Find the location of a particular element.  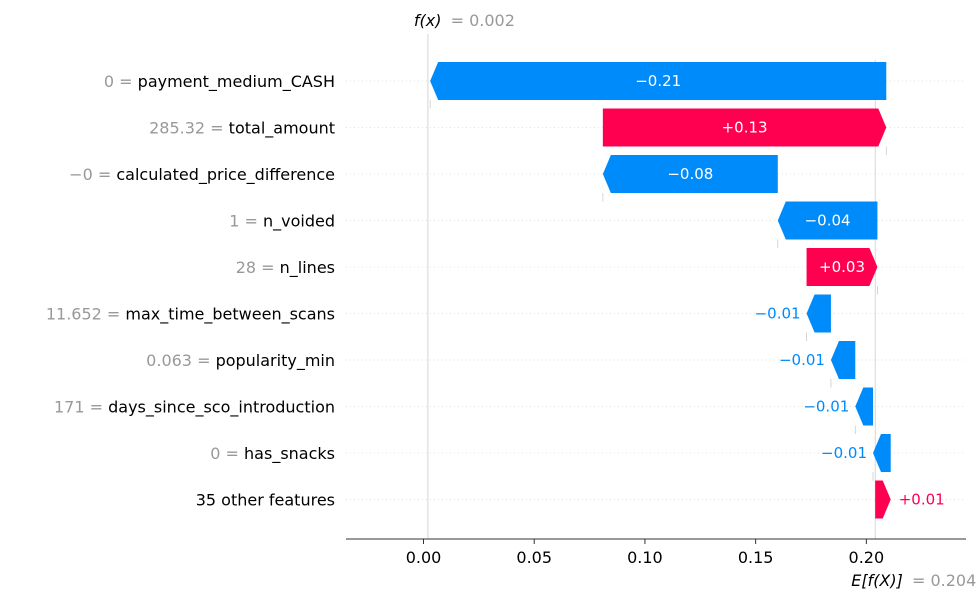

feature-label: 285.32 = total_amount is located at coordinates (242, 129).